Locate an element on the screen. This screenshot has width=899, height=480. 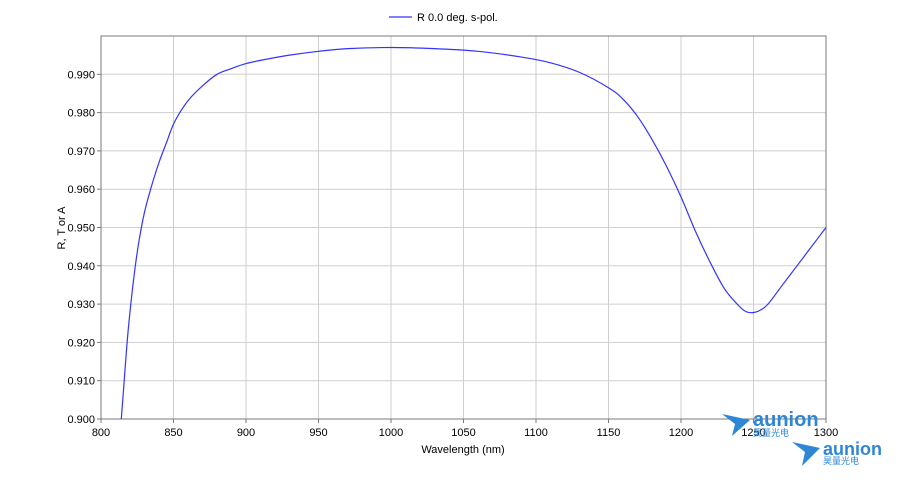
x-tick-label: 850 is located at coordinates (173, 433).